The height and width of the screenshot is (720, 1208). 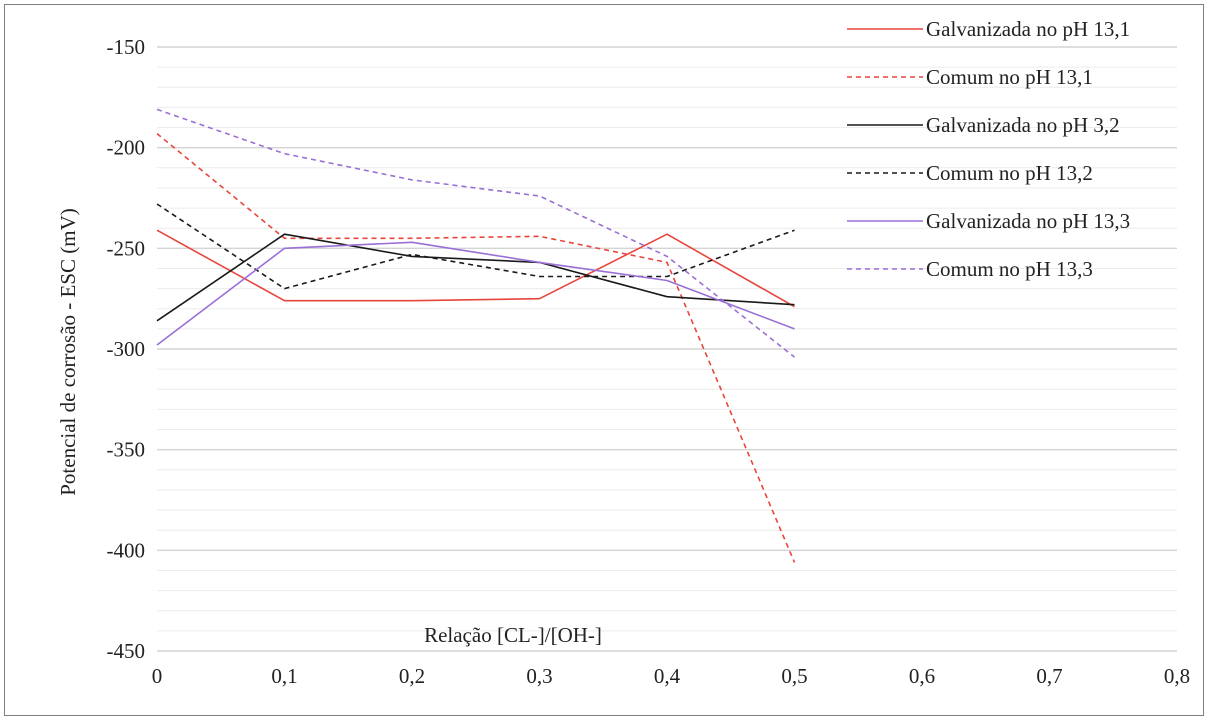 What do you see at coordinates (1009, 173) in the screenshot?
I see `legend-label-4: Comum no pH 13,2` at bounding box center [1009, 173].